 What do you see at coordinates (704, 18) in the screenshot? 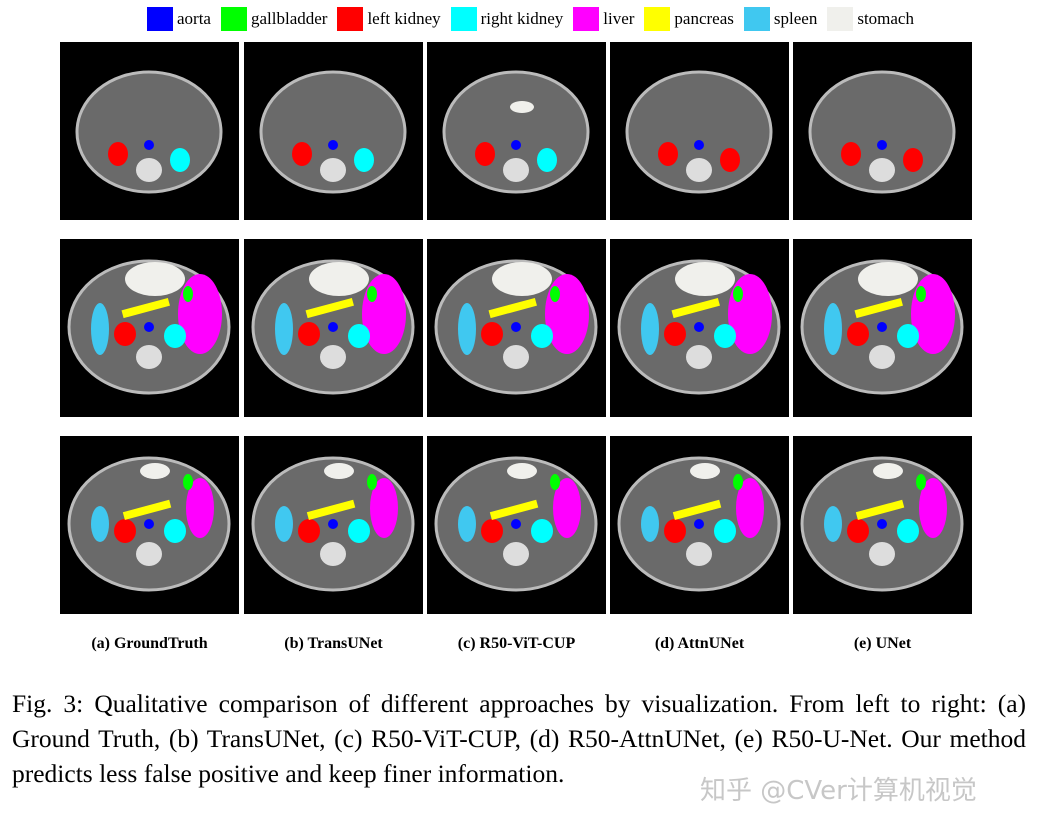
I see `legend-label: pancreas` at bounding box center [704, 18].